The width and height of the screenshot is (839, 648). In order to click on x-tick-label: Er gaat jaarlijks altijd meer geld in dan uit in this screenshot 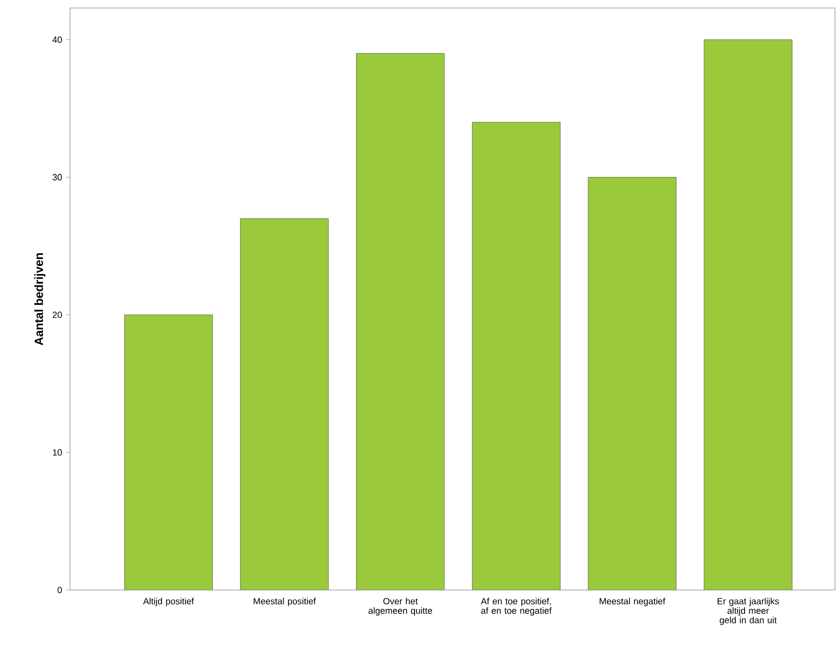, I will do `click(748, 612)`.